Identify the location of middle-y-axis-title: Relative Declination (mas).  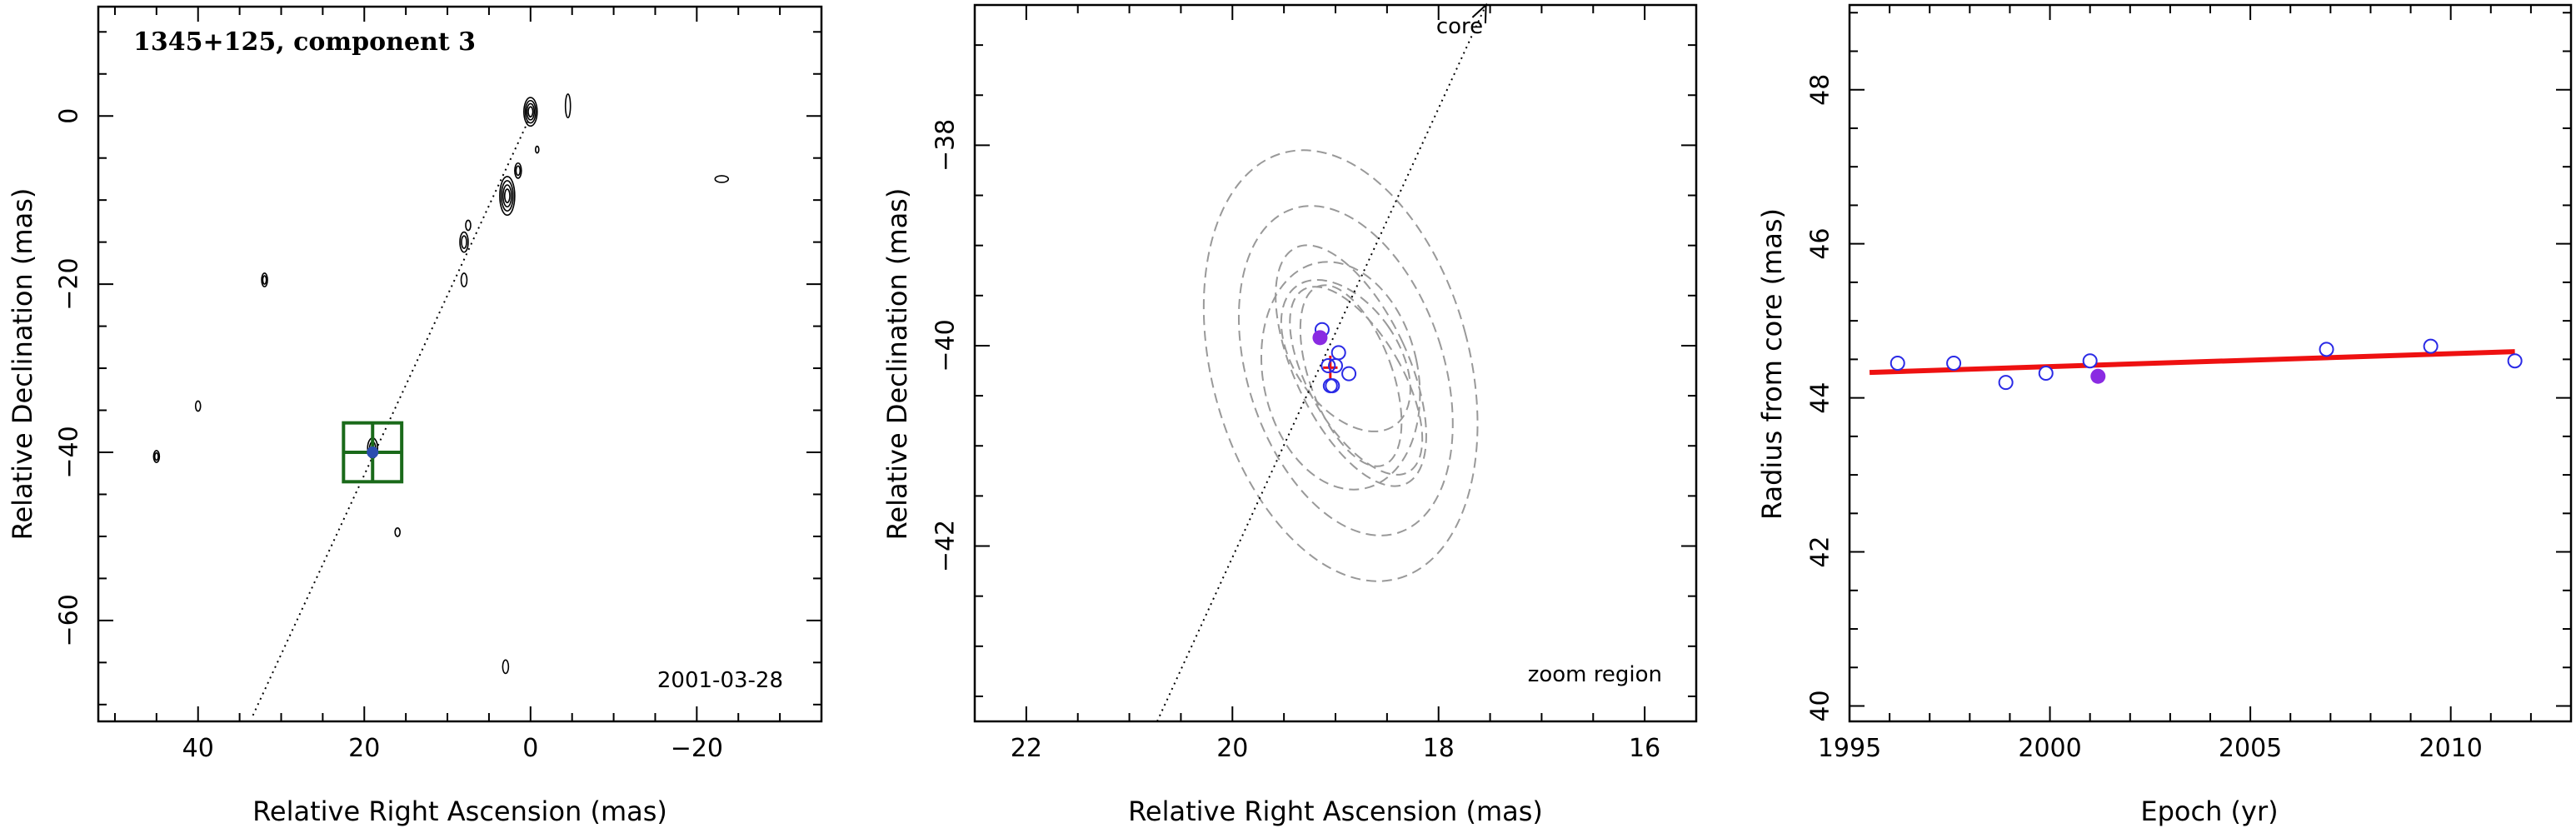
(897, 364).